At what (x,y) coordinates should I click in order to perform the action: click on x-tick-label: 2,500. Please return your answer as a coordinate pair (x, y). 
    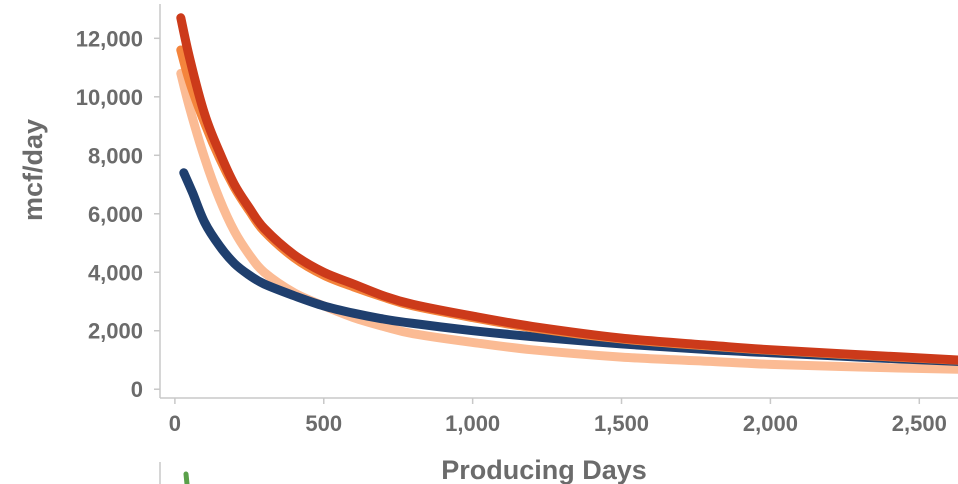
    Looking at the image, I should click on (919, 423).